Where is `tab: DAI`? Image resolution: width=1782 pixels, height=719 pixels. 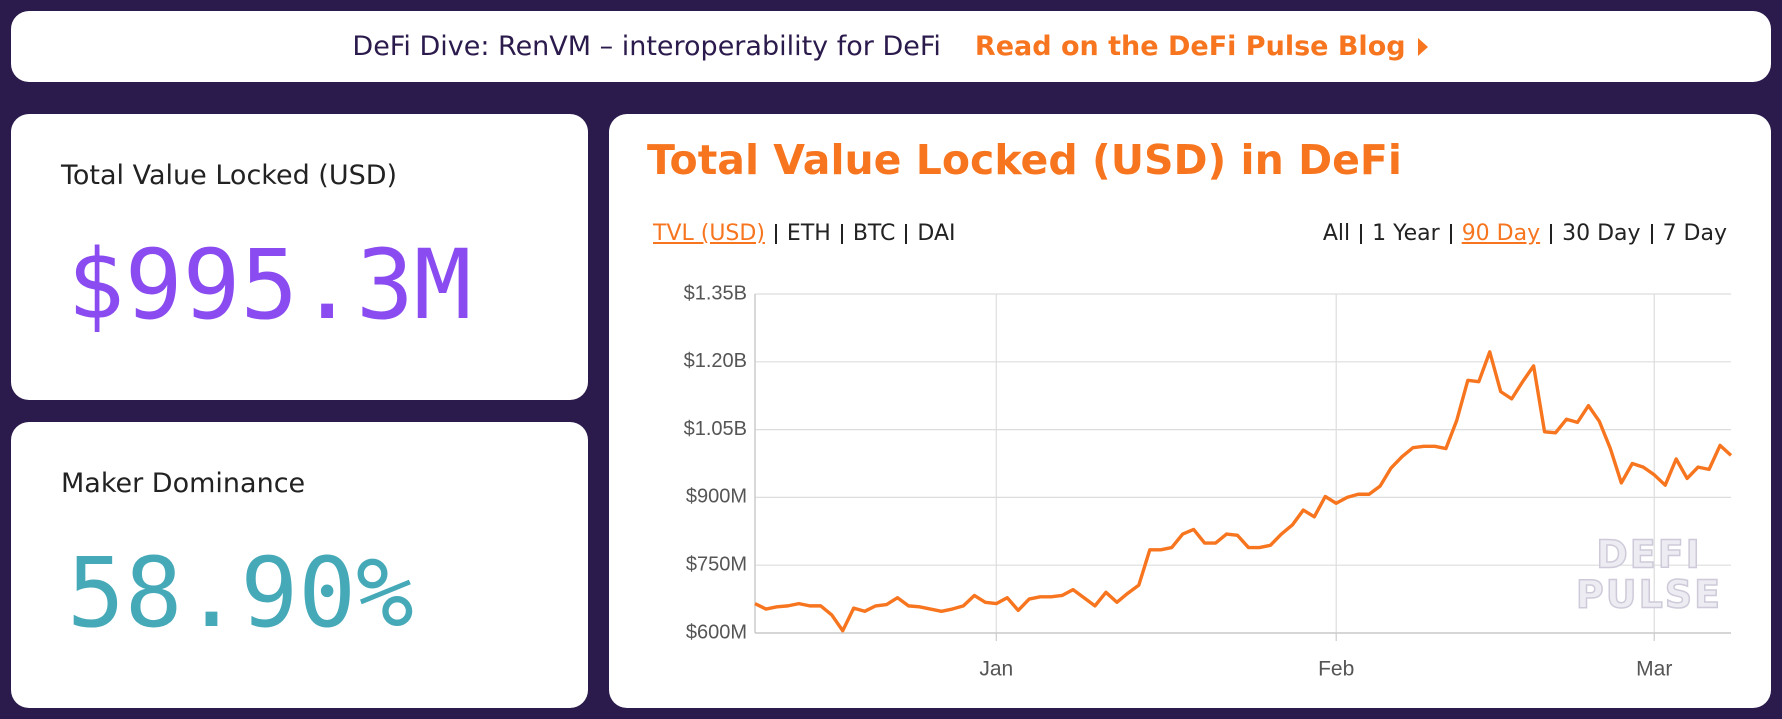
tab: DAI is located at coordinates (935, 234).